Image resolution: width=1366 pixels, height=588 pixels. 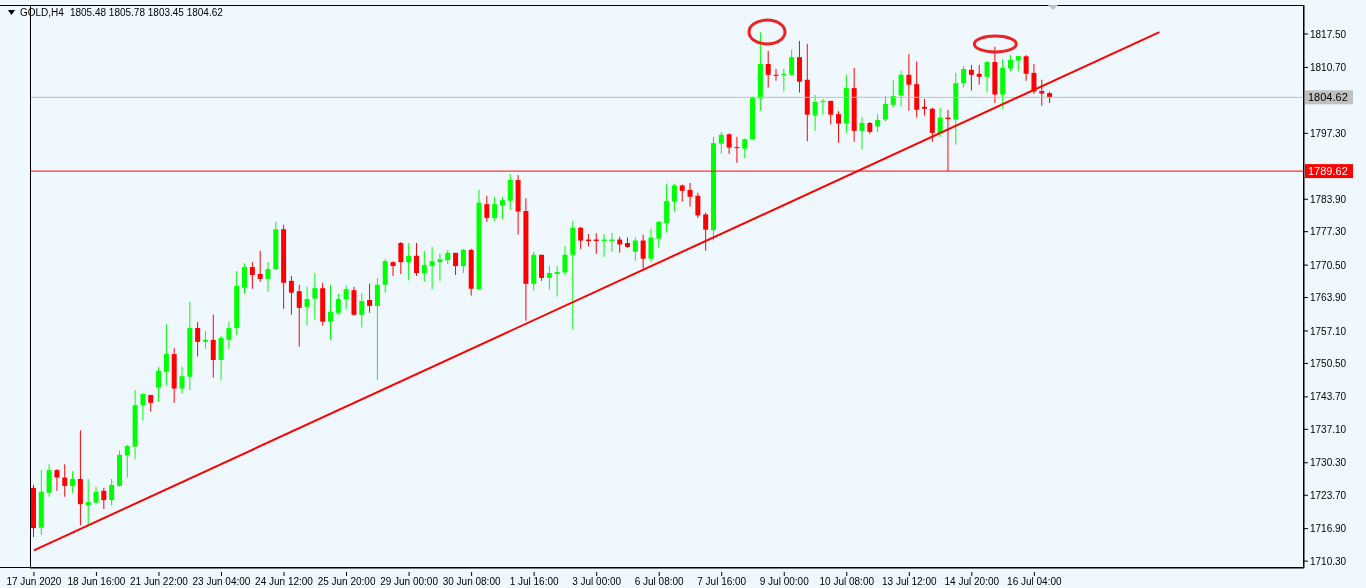 I want to click on x-tick-label: 6 Jul 08:00, so click(x=659, y=581).